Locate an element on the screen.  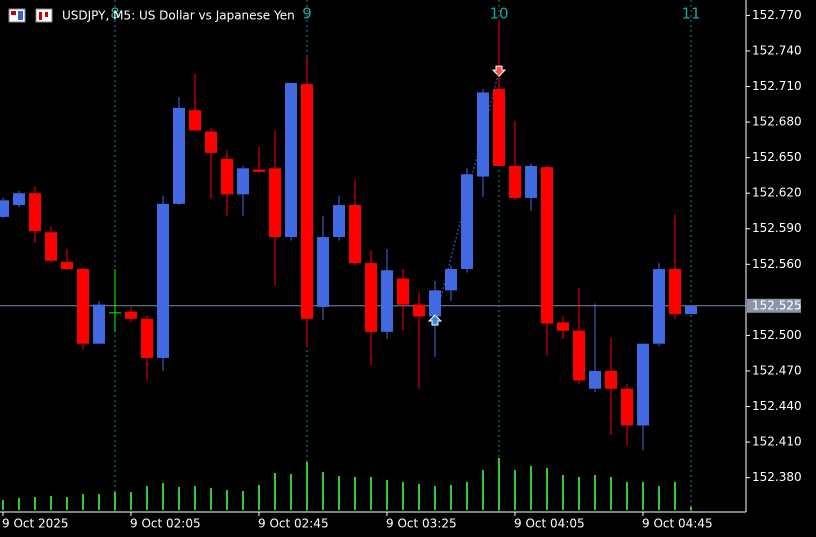
y-tick-label: 152.770 is located at coordinates (777, 15).